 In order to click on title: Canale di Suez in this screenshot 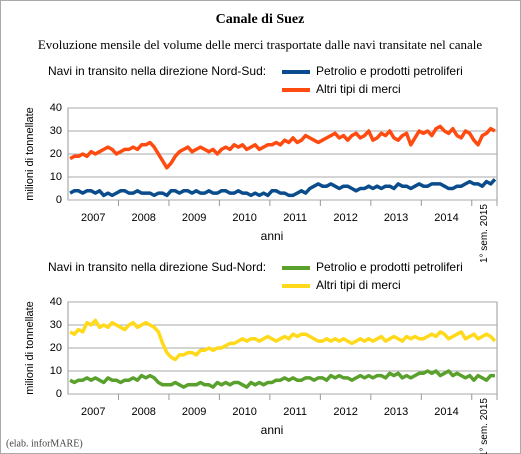, I will do `click(260, 19)`.